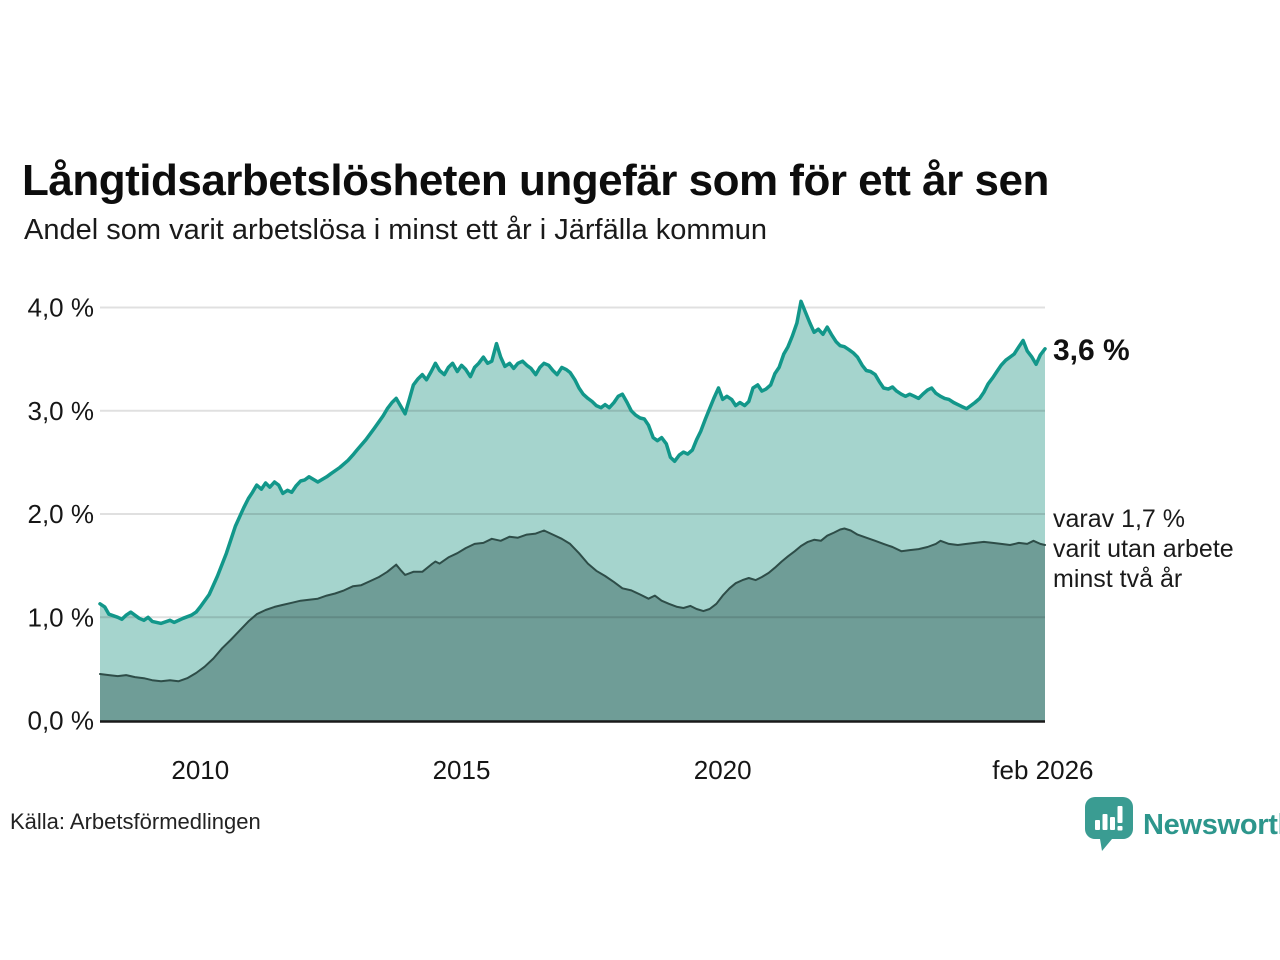 This screenshot has width=1280, height=960. I want to click on y-tick-label: 0,0 %, so click(61, 721).